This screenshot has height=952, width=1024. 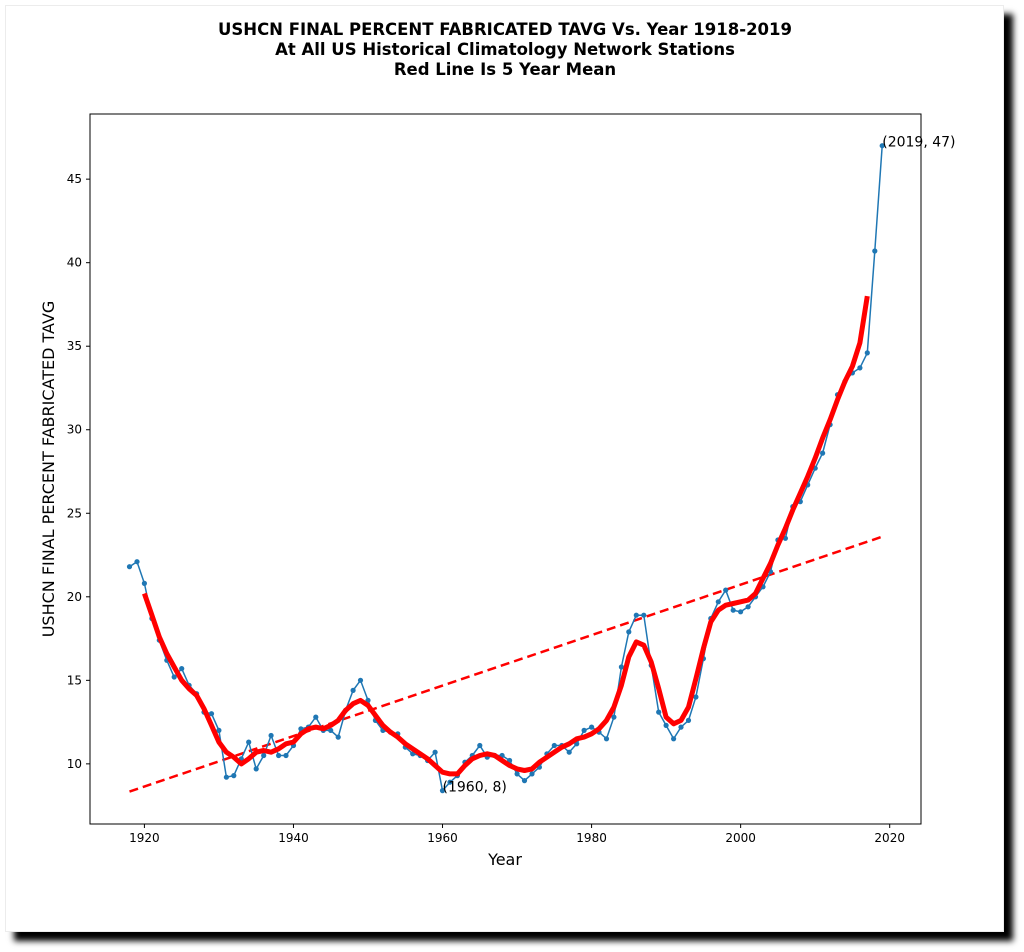 What do you see at coordinates (504, 859) in the screenshot?
I see `x-axis-label: Year` at bounding box center [504, 859].